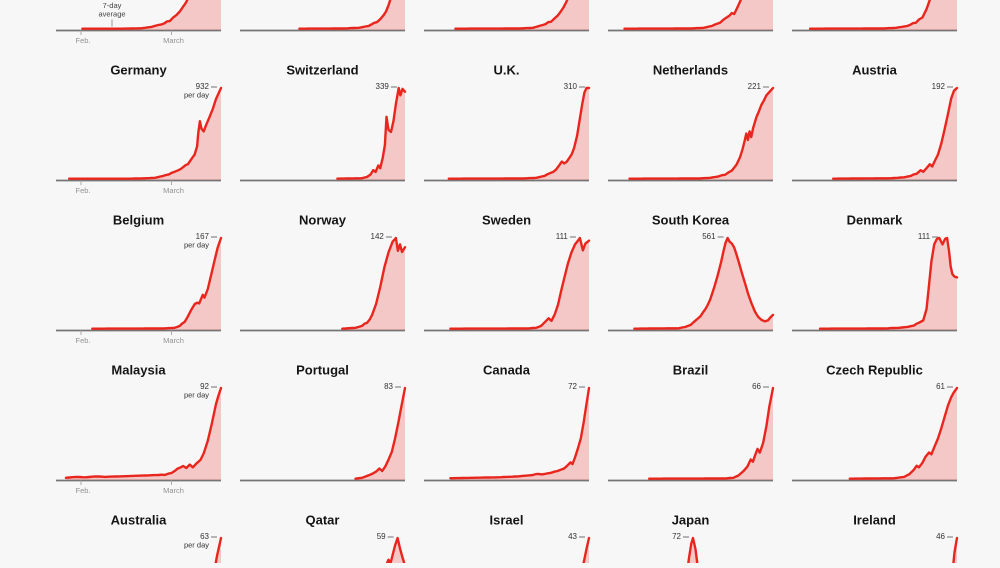 This screenshot has height=568, width=1000. I want to click on svg-text: Malaysia, so click(138, 370).